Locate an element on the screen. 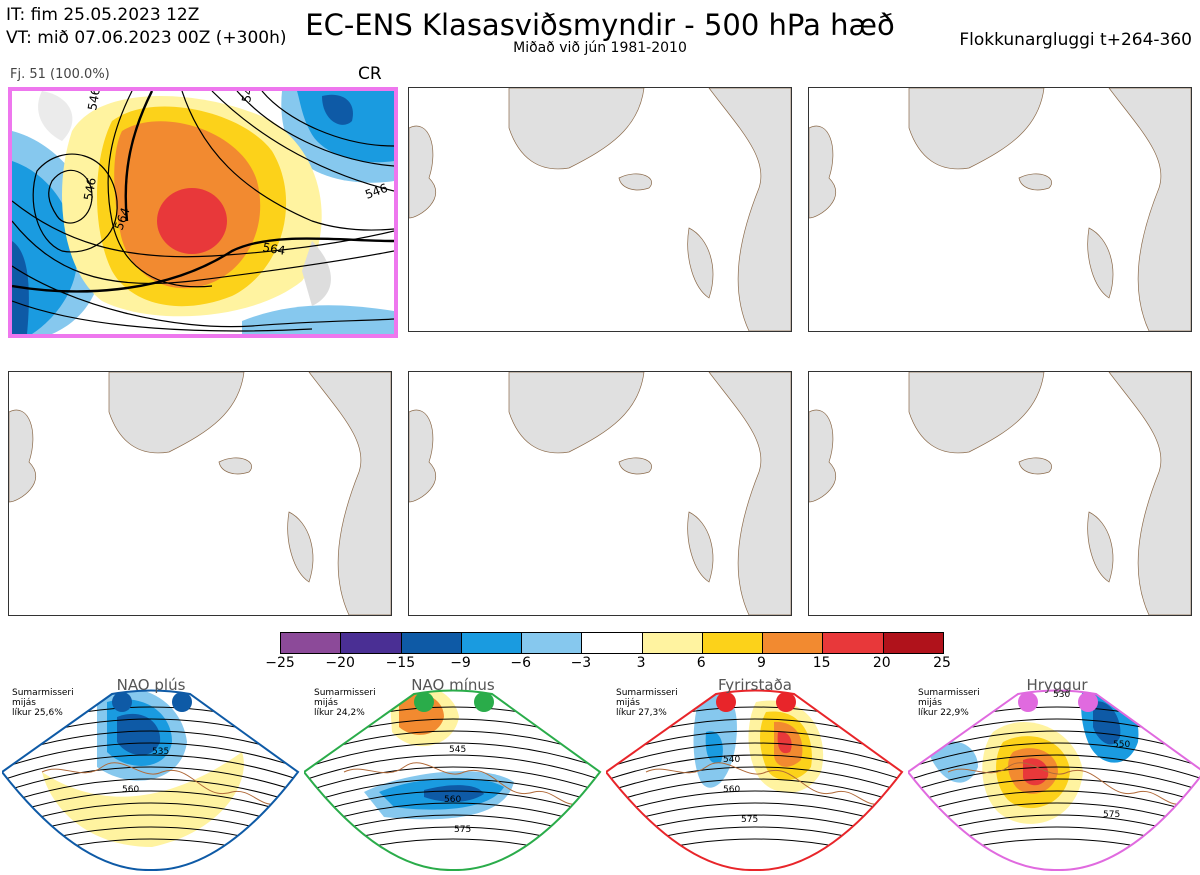 Image resolution: width=1200 pixels, height=875 pixels. cluster-map: 564 564 546 546 546 546 is located at coordinates (203, 212).